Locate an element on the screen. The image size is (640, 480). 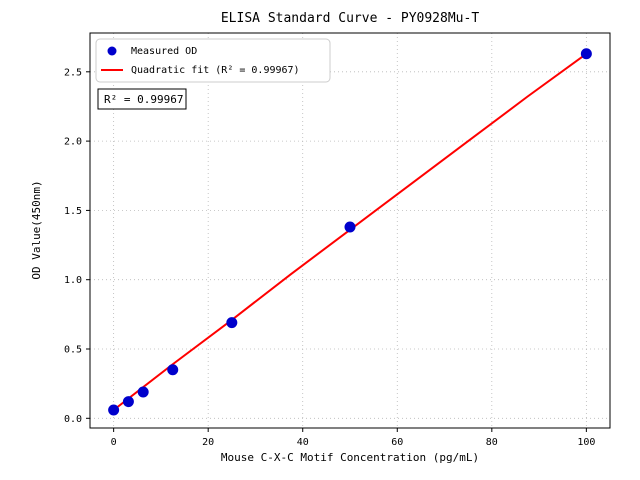
y-tick-label: 1.0 is located at coordinates (73, 280).